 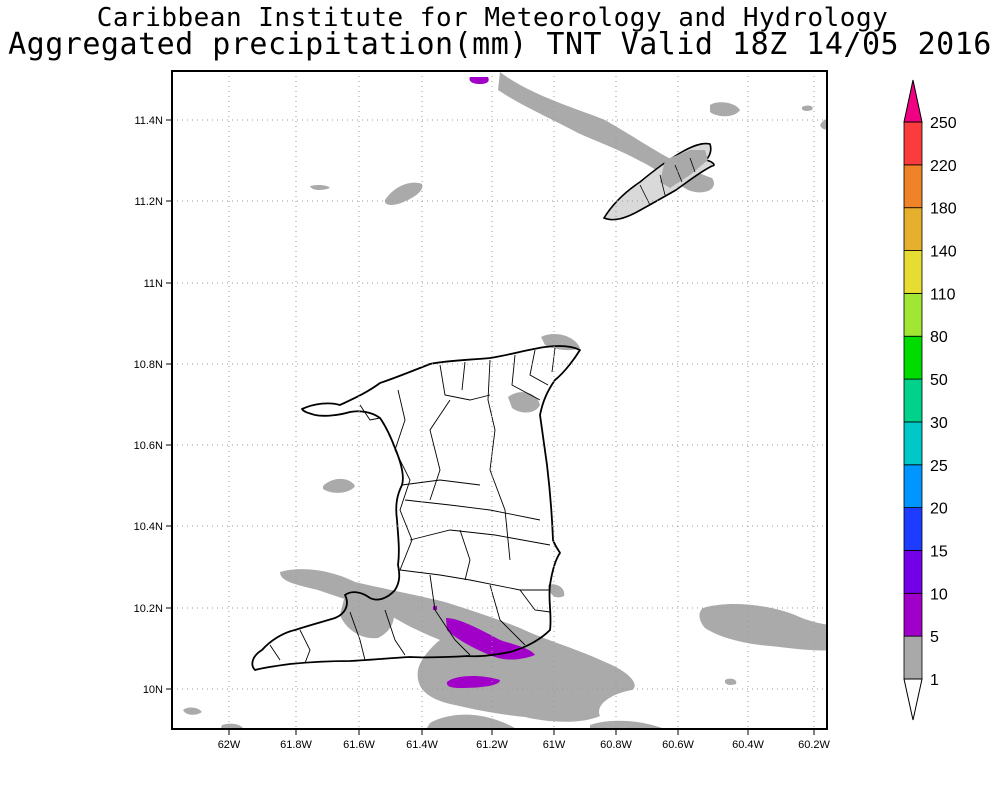 What do you see at coordinates (359, 745) in the screenshot?
I see `lon-tick-label: 61.6W` at bounding box center [359, 745].